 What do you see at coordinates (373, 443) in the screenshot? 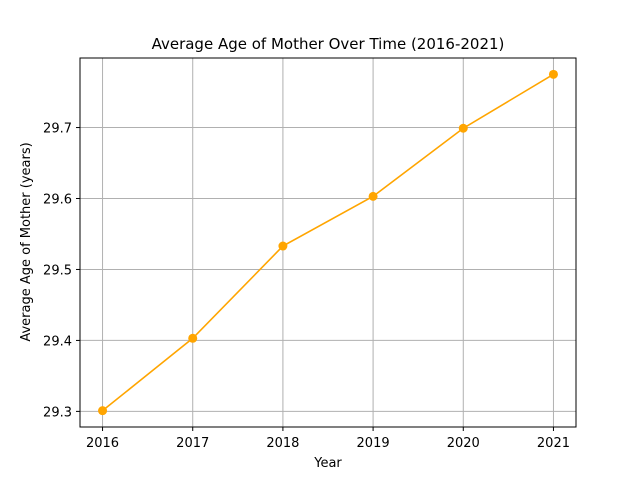
I see `x-tick-label: 2019` at bounding box center [373, 443].